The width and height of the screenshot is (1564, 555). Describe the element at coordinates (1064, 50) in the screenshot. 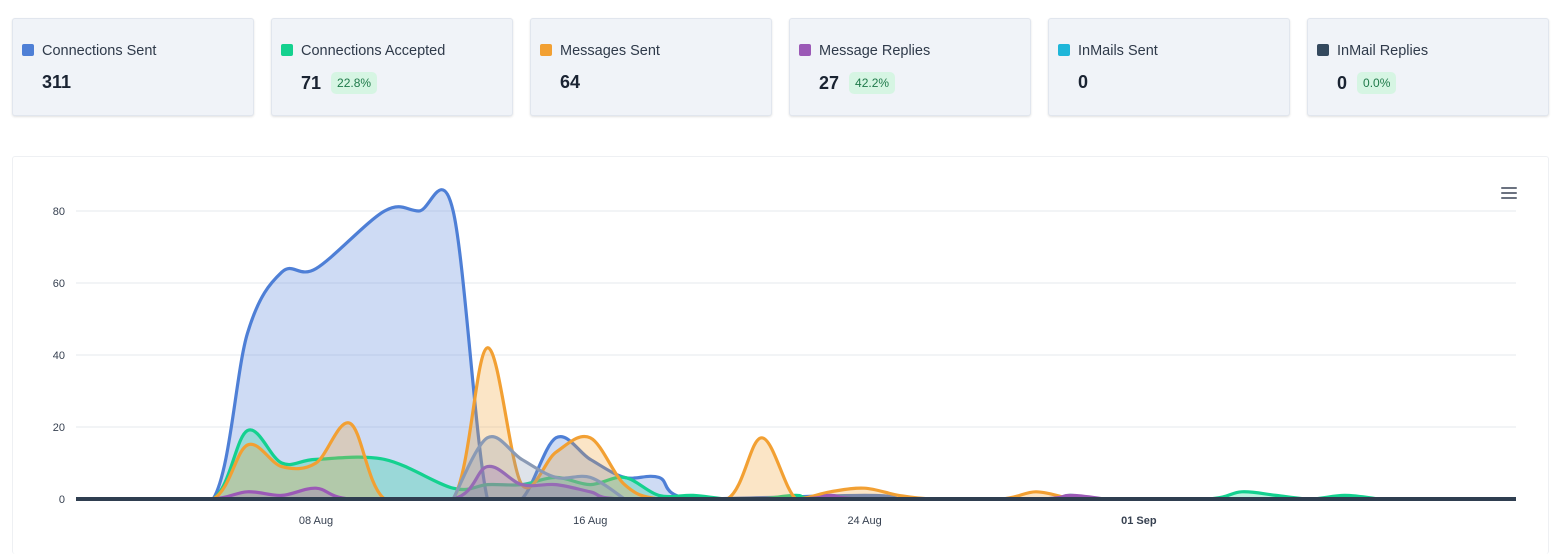

I see `inmails-sent-swatch` at that location.